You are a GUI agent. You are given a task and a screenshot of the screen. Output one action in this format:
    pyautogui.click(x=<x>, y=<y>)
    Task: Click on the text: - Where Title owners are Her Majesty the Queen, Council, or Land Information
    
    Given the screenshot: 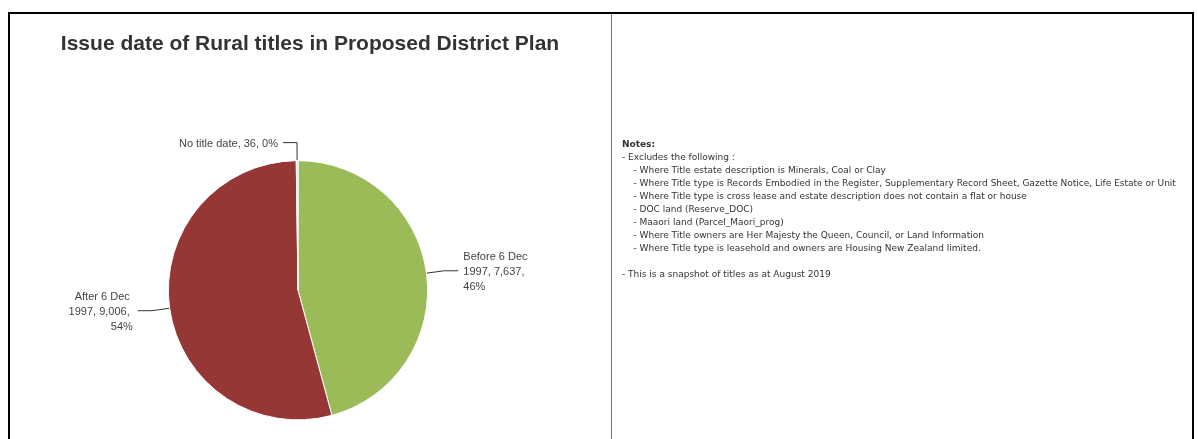 What is the action you would take?
    pyautogui.click(x=808, y=235)
    